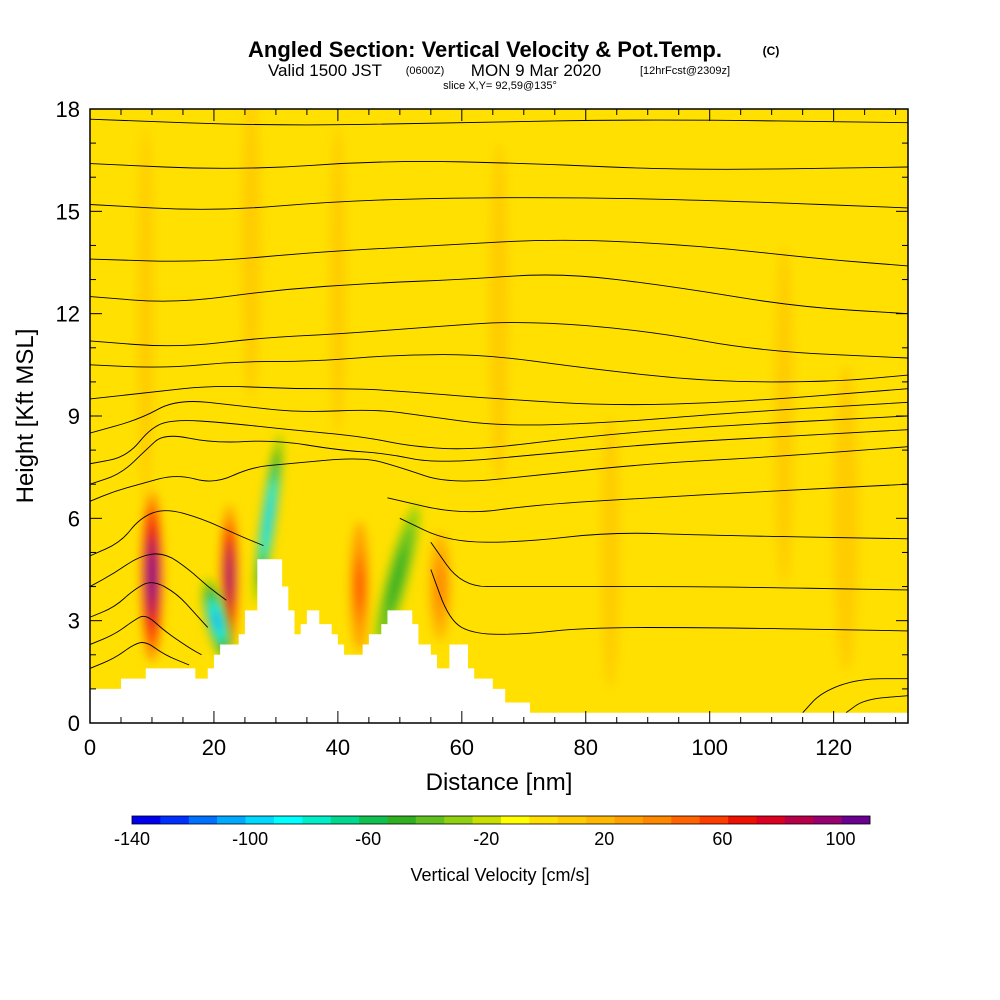 Image resolution: width=1000 pixels, height=1000 pixels. What do you see at coordinates (214, 747) in the screenshot?
I see `x-tick-label: 20` at bounding box center [214, 747].